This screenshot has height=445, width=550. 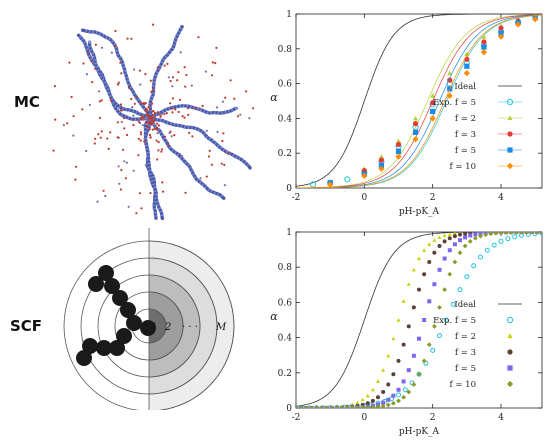 What do you see at coordinates (289, 409) in the screenshot?
I see `y-tick-label: 0` at bounding box center [289, 409].